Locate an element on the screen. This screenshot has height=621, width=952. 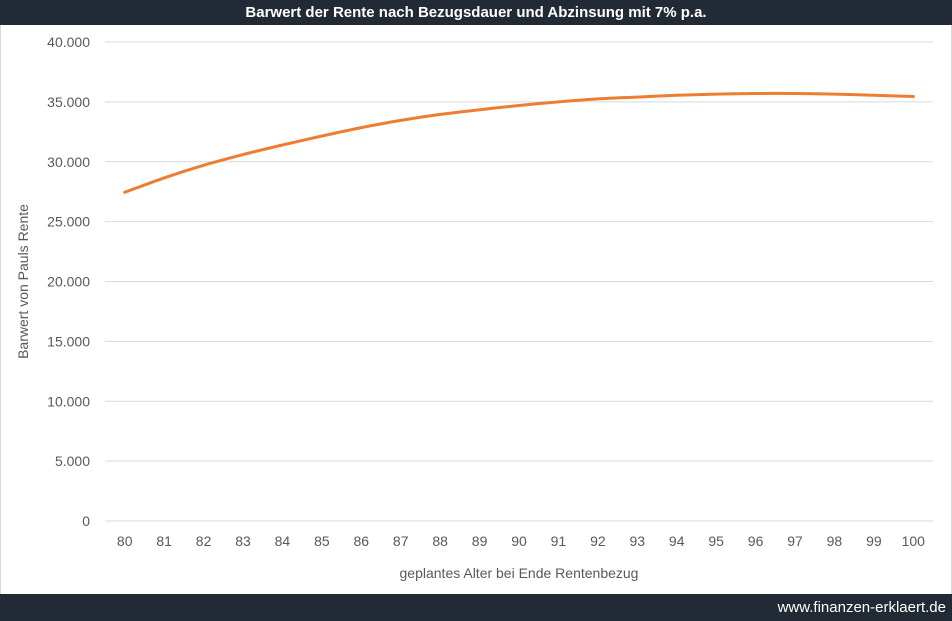
series-layer is located at coordinates (519, 142).